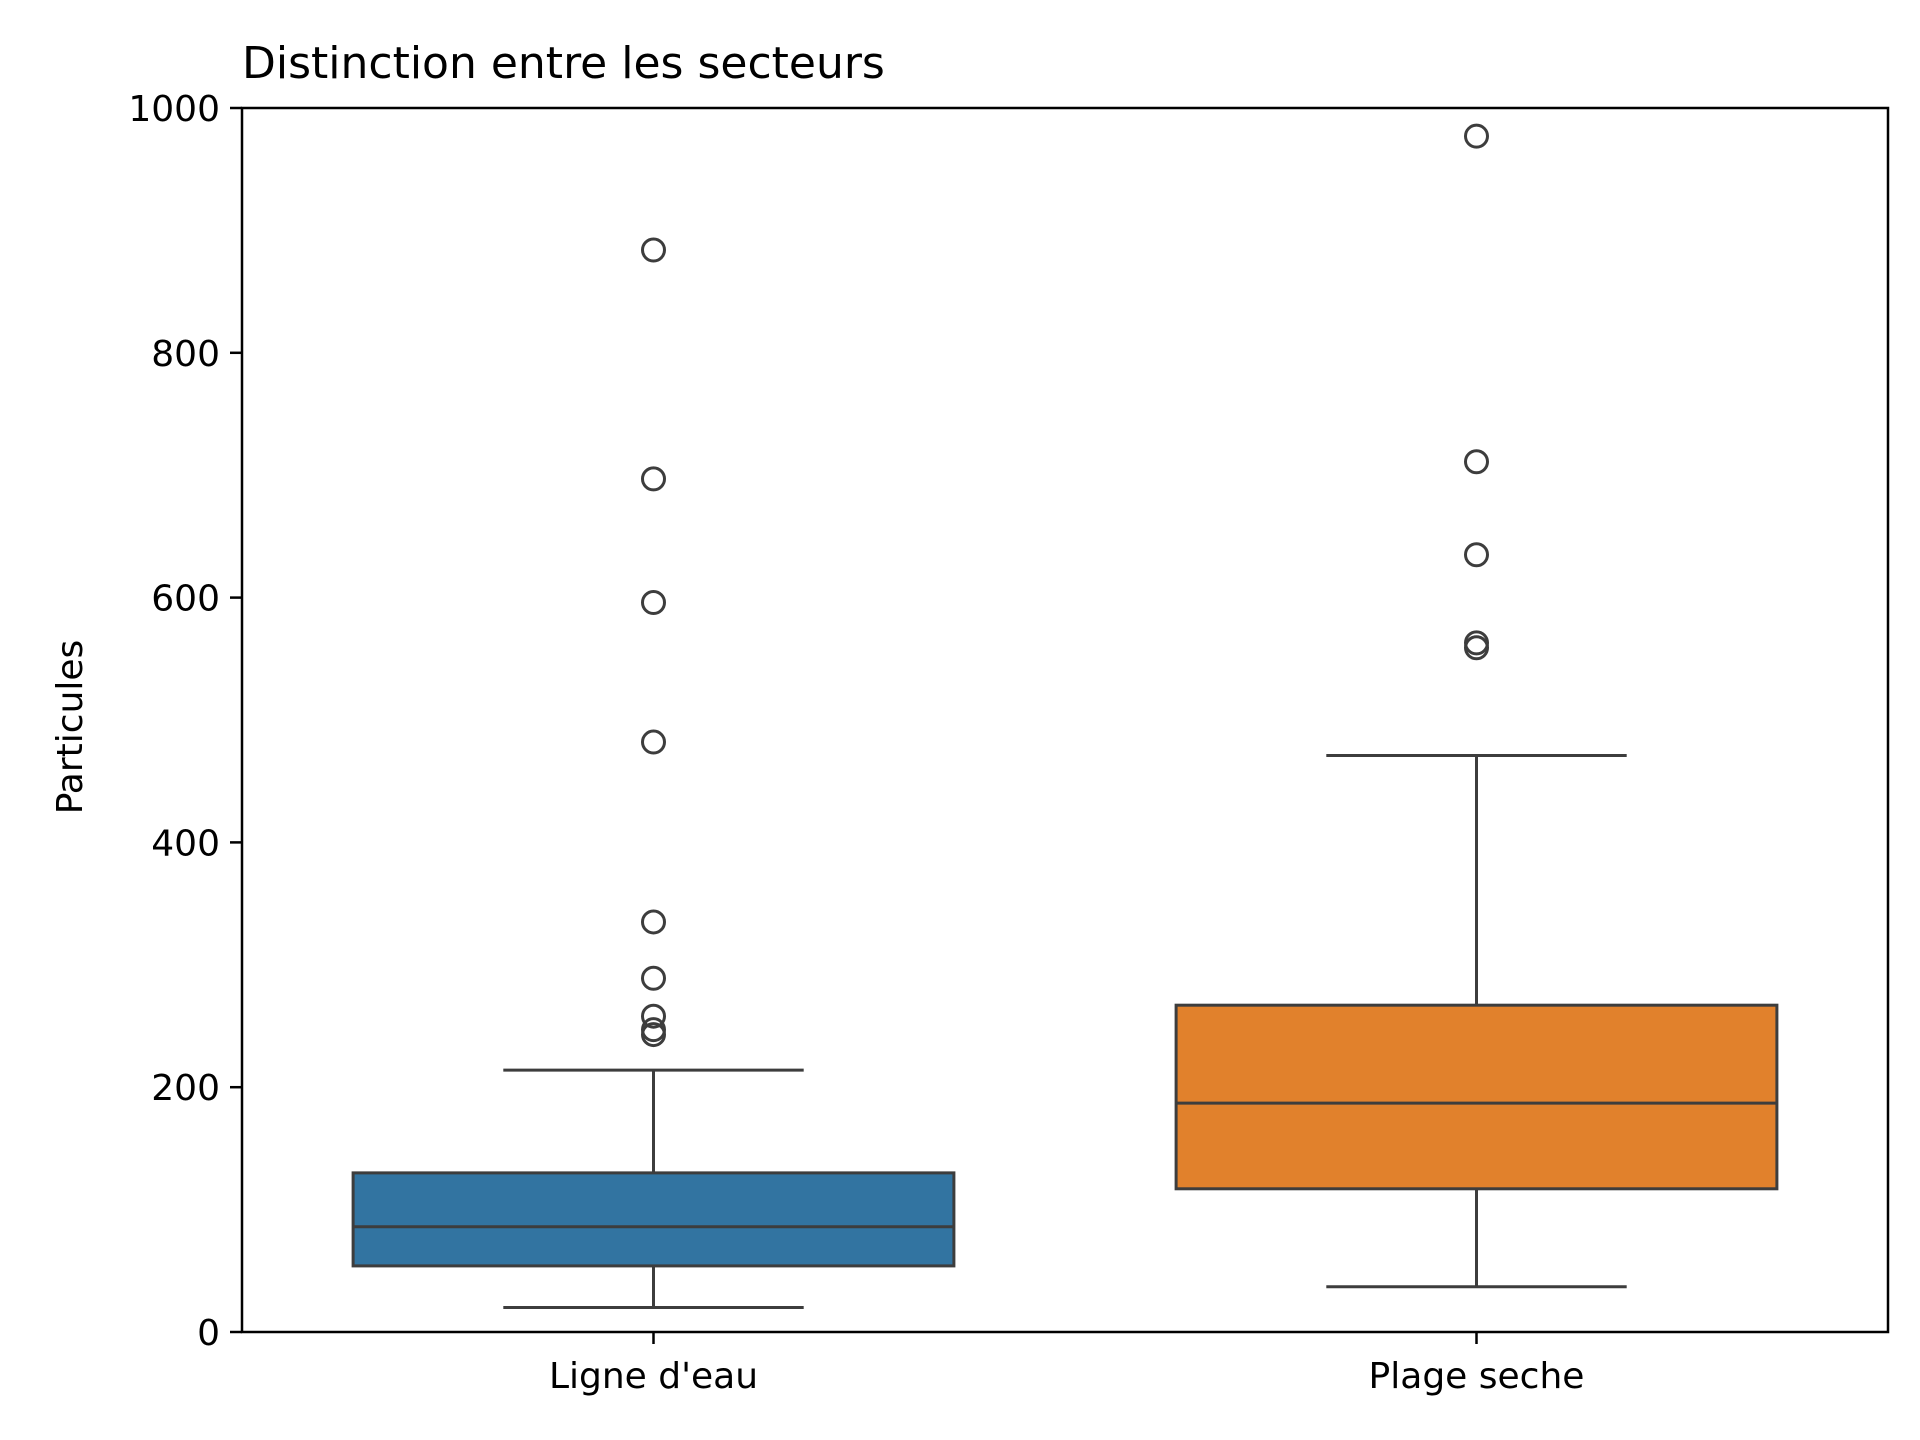 The height and width of the screenshot is (1440, 1920). I want to click on y-tick-label: 800, so click(185, 354).